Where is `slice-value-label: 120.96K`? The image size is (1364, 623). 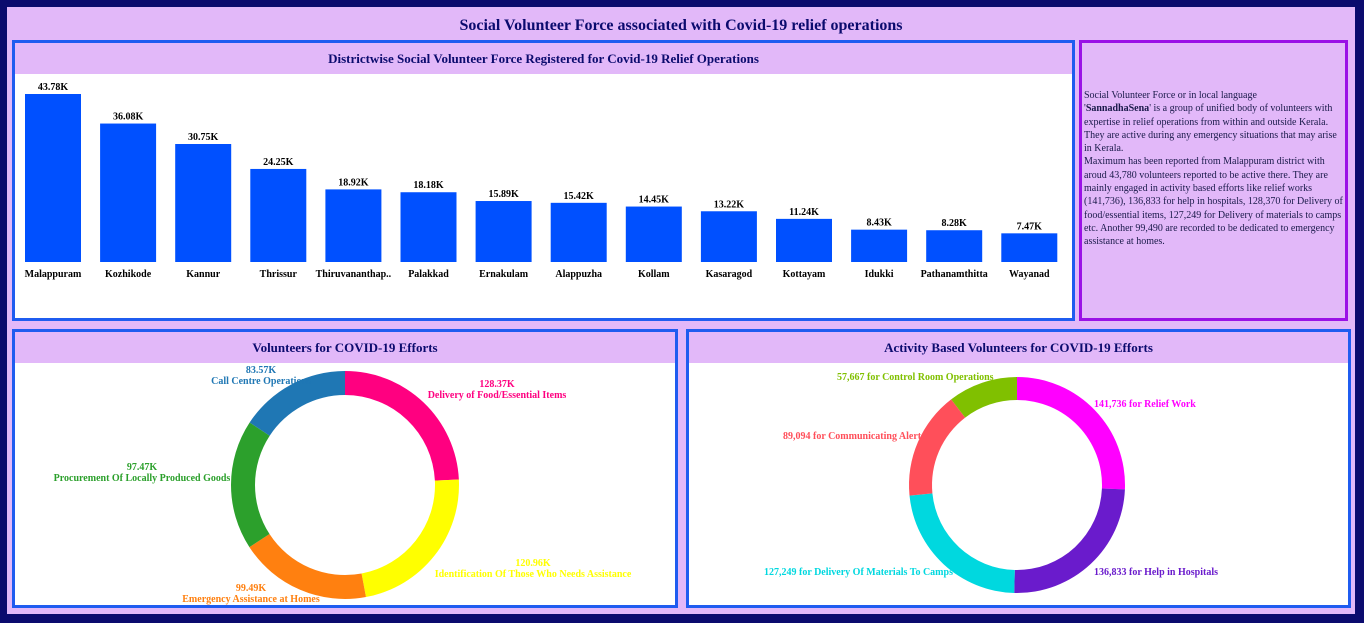
slice-value-label: 120.96K is located at coordinates (533, 563).